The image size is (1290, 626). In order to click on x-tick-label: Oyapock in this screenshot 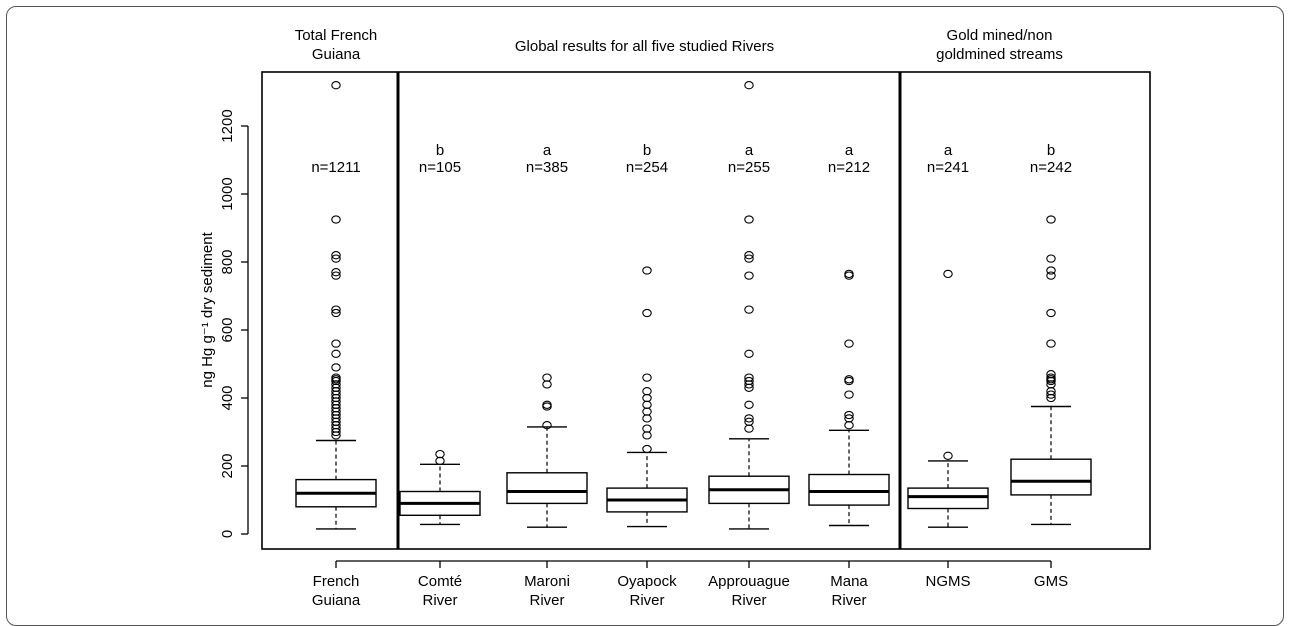, I will do `click(647, 581)`.